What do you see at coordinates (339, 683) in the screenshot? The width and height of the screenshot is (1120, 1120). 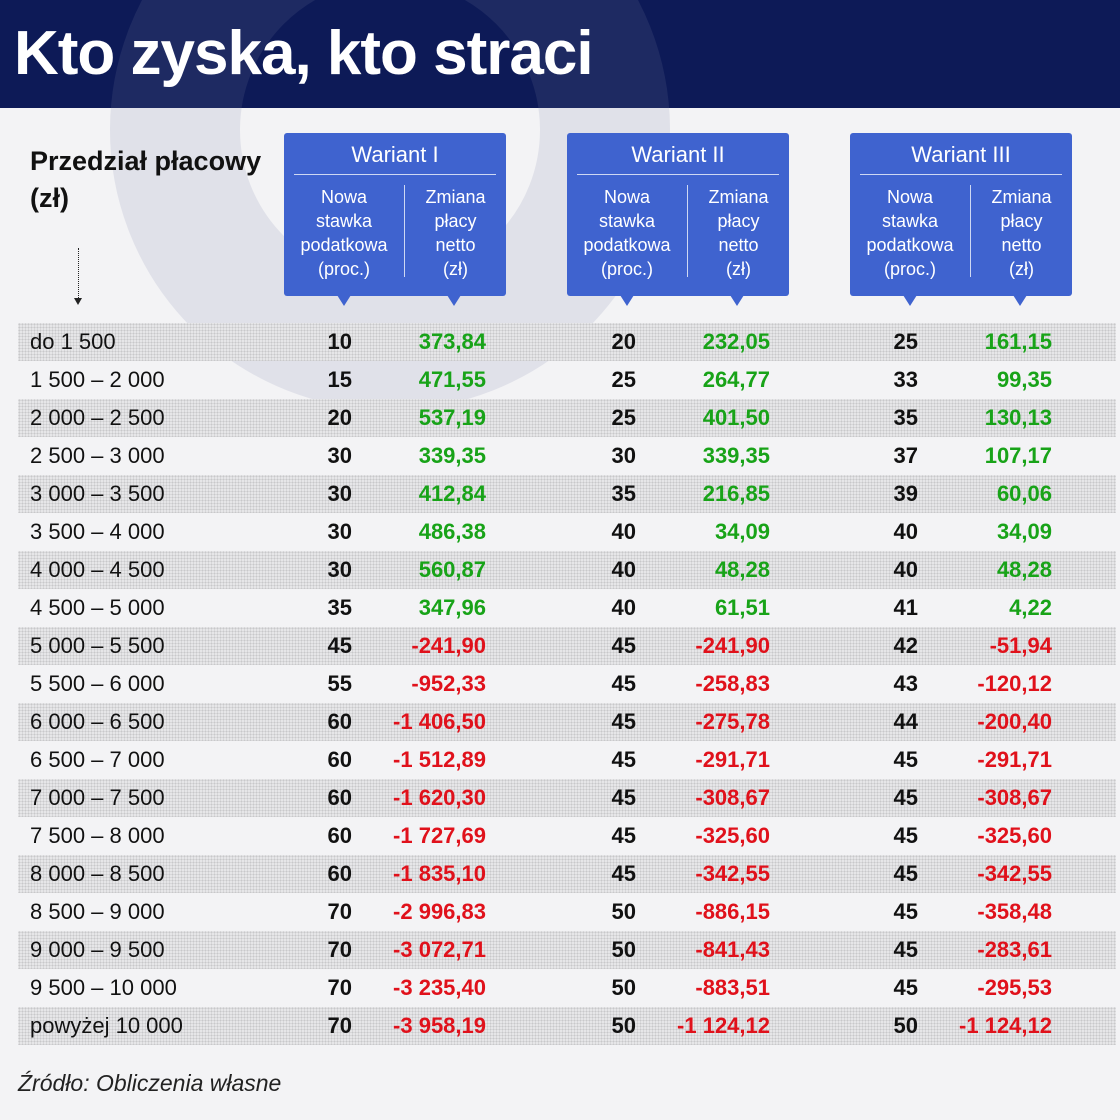 I see `variant-1-rate-cell: 55` at bounding box center [339, 683].